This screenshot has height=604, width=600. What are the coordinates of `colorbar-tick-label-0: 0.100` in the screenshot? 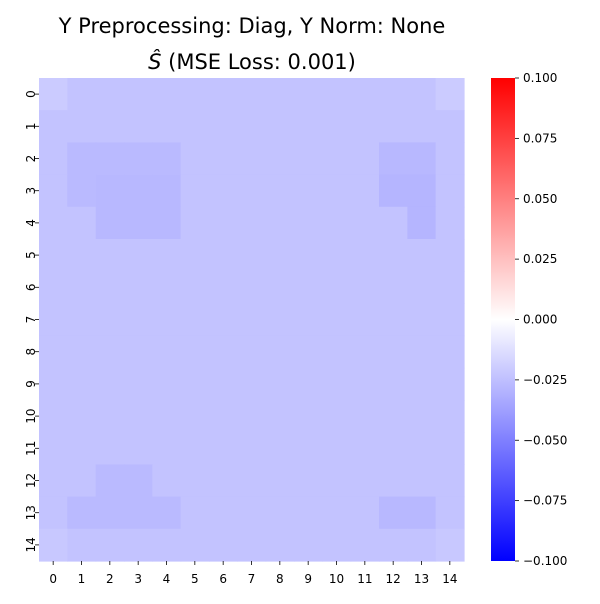 It's located at (540, 78).